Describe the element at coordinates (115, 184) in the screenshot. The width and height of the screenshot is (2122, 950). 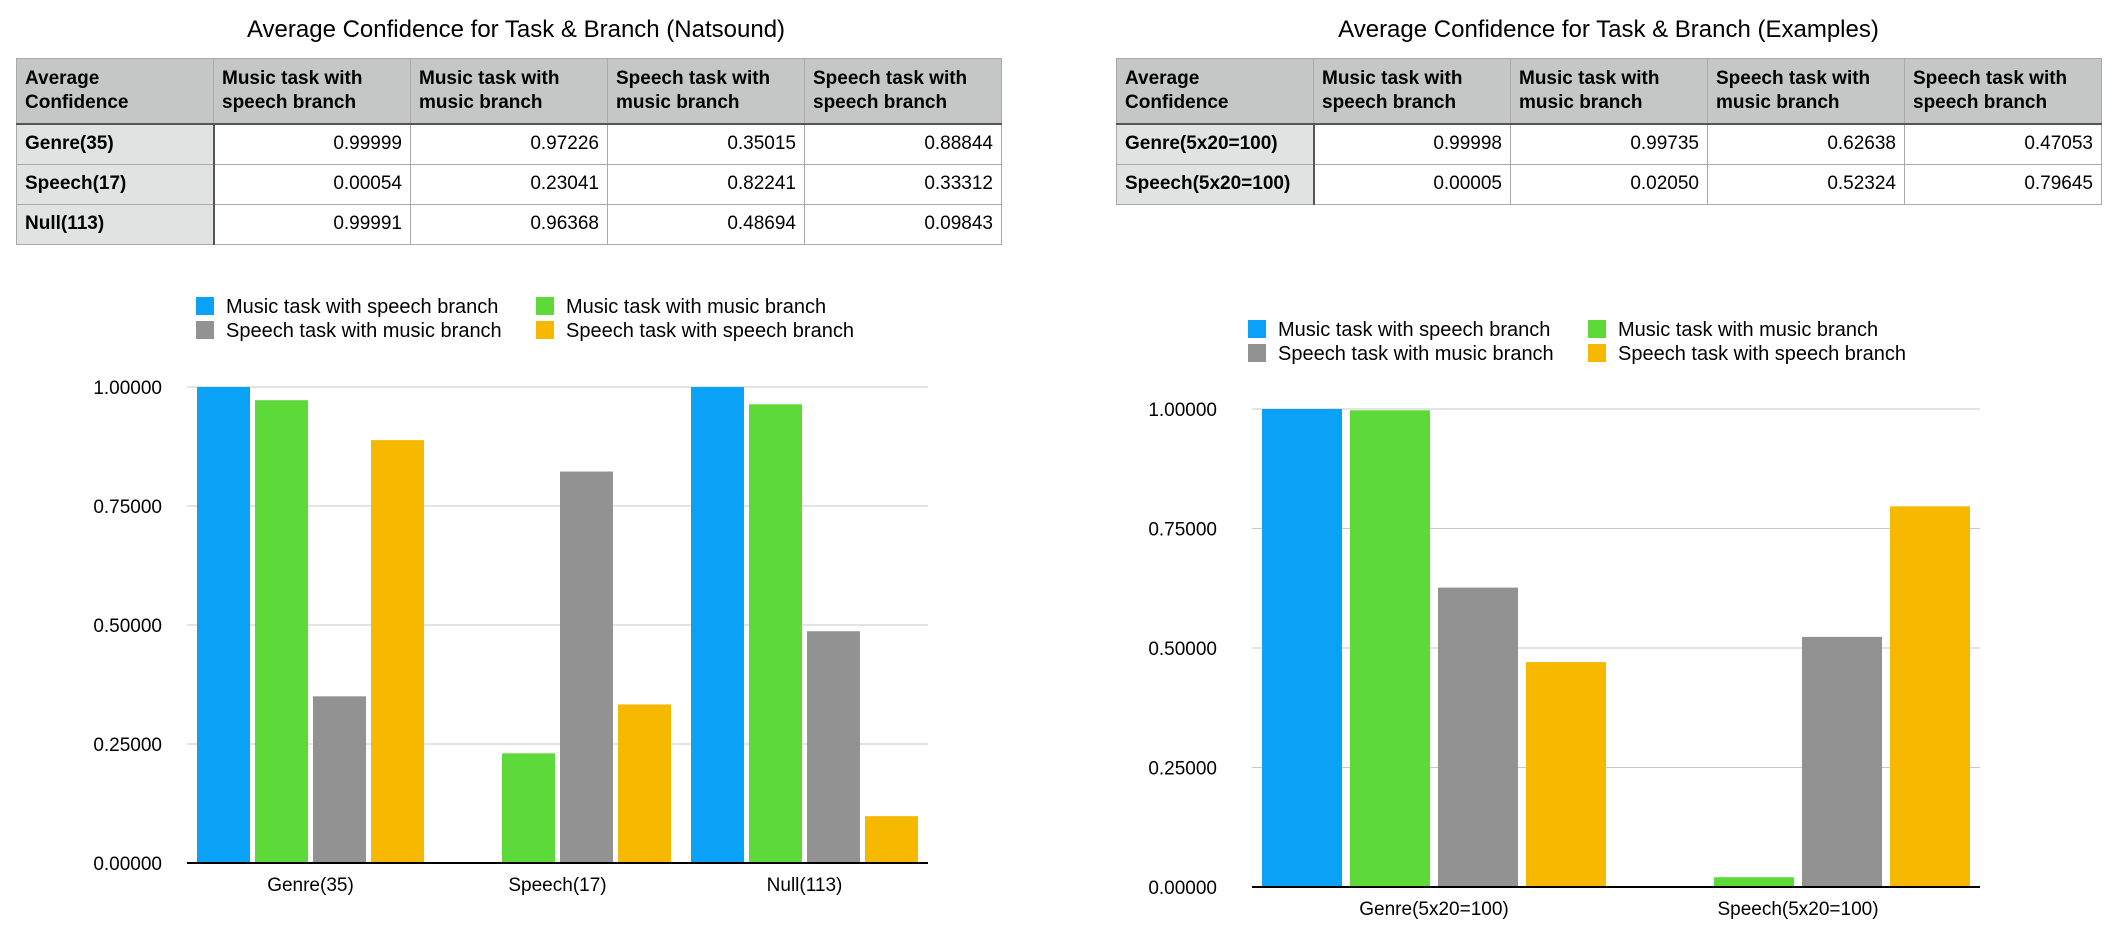
I see `row-header: Speech(17)` at that location.